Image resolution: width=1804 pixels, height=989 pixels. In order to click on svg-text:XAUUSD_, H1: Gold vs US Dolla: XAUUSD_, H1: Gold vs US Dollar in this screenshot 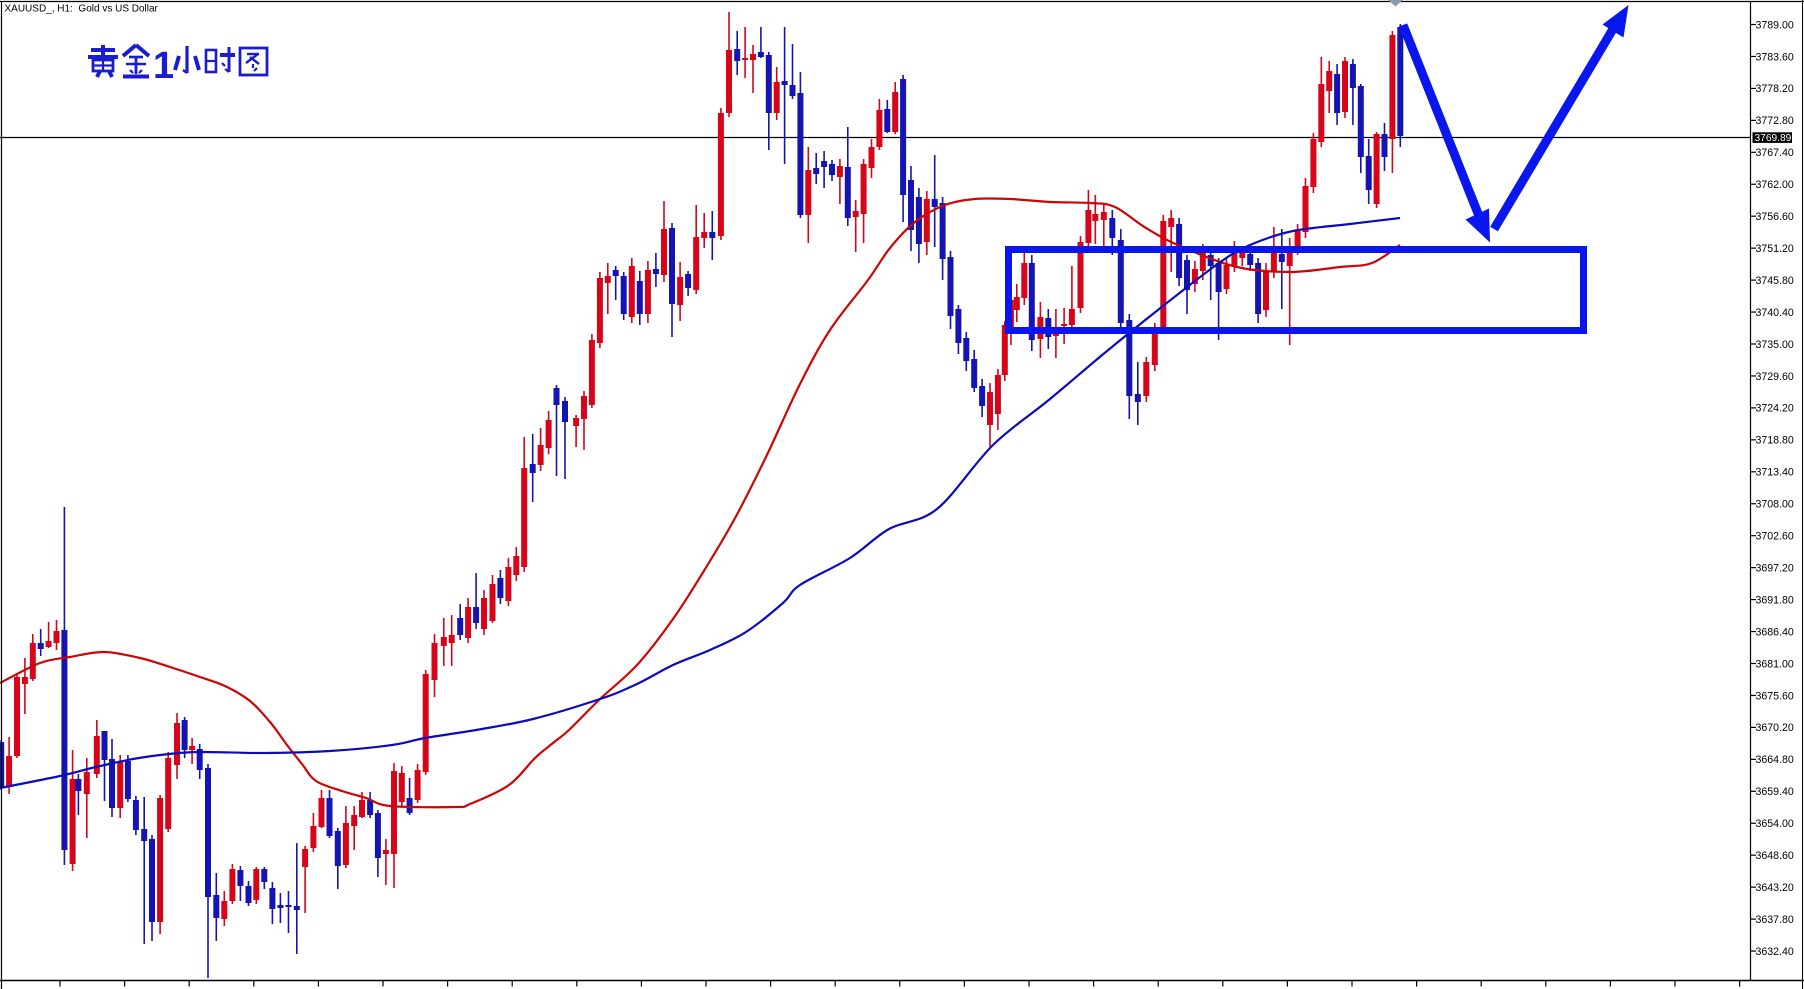, I will do `click(82, 9)`.